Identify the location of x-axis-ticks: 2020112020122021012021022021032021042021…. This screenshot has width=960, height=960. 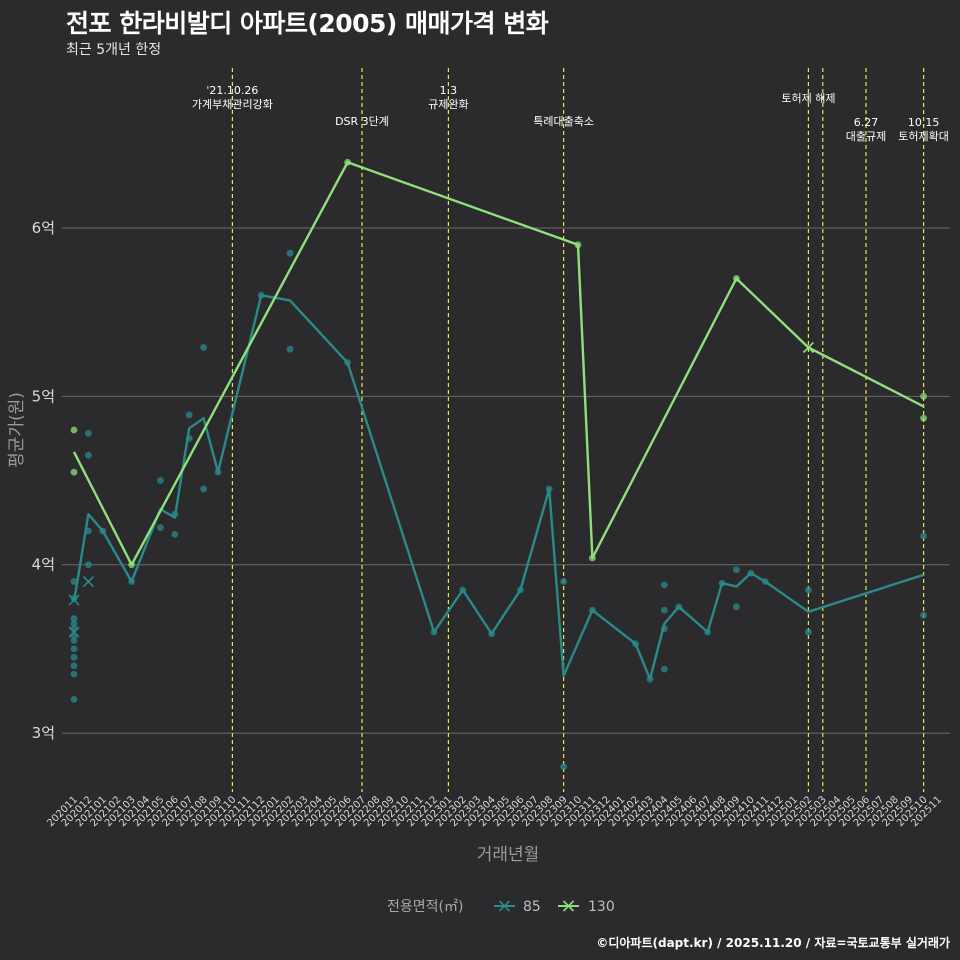
(494, 811).